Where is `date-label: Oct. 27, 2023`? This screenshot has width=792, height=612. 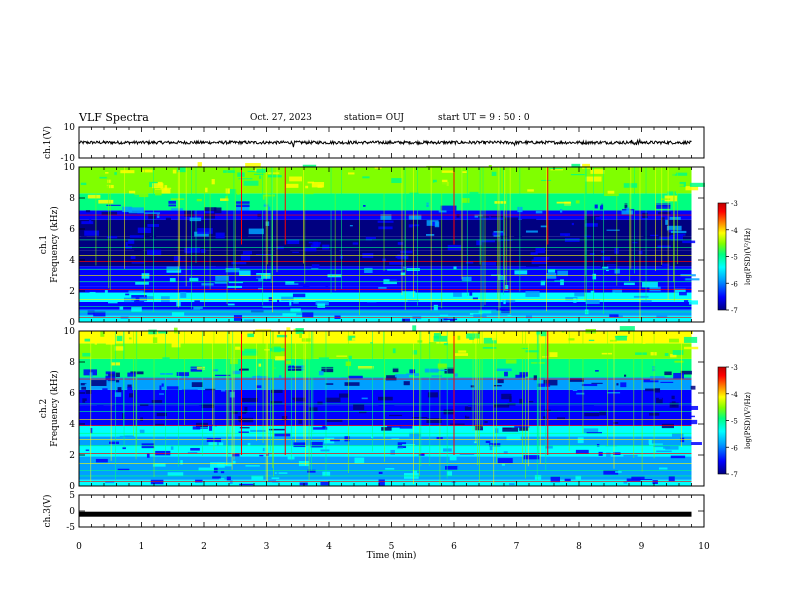 date-label: Oct. 27, 2023 is located at coordinates (281, 118).